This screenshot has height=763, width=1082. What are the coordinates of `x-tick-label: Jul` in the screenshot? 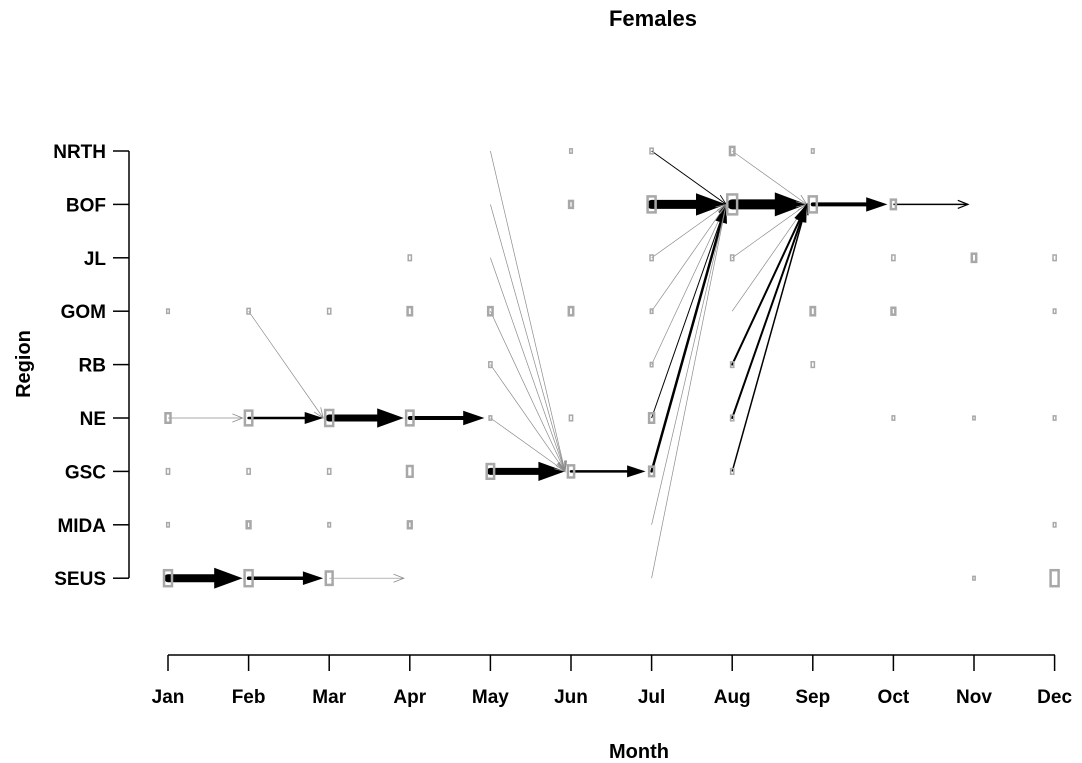 It's located at (651, 697).